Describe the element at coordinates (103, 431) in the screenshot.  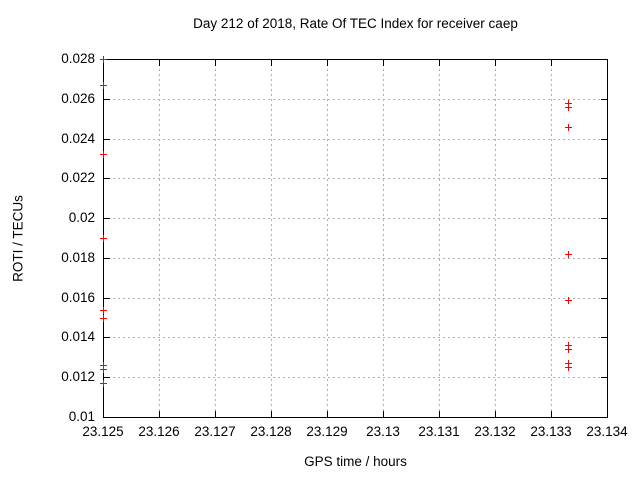
I see `x-tick-label: 23.125` at that location.